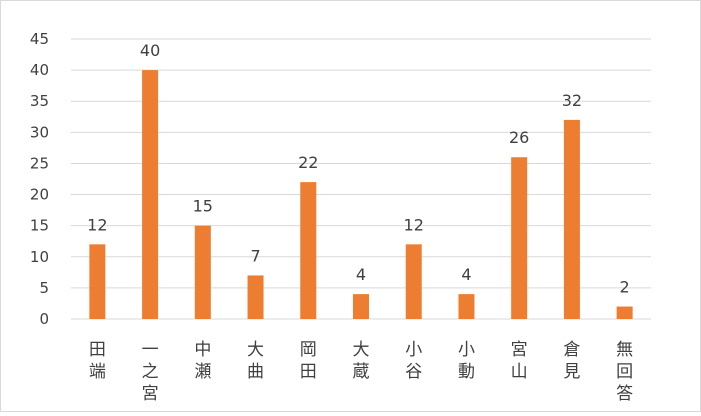  What do you see at coordinates (203, 206) in the screenshot?
I see `data-label: 15` at bounding box center [203, 206].